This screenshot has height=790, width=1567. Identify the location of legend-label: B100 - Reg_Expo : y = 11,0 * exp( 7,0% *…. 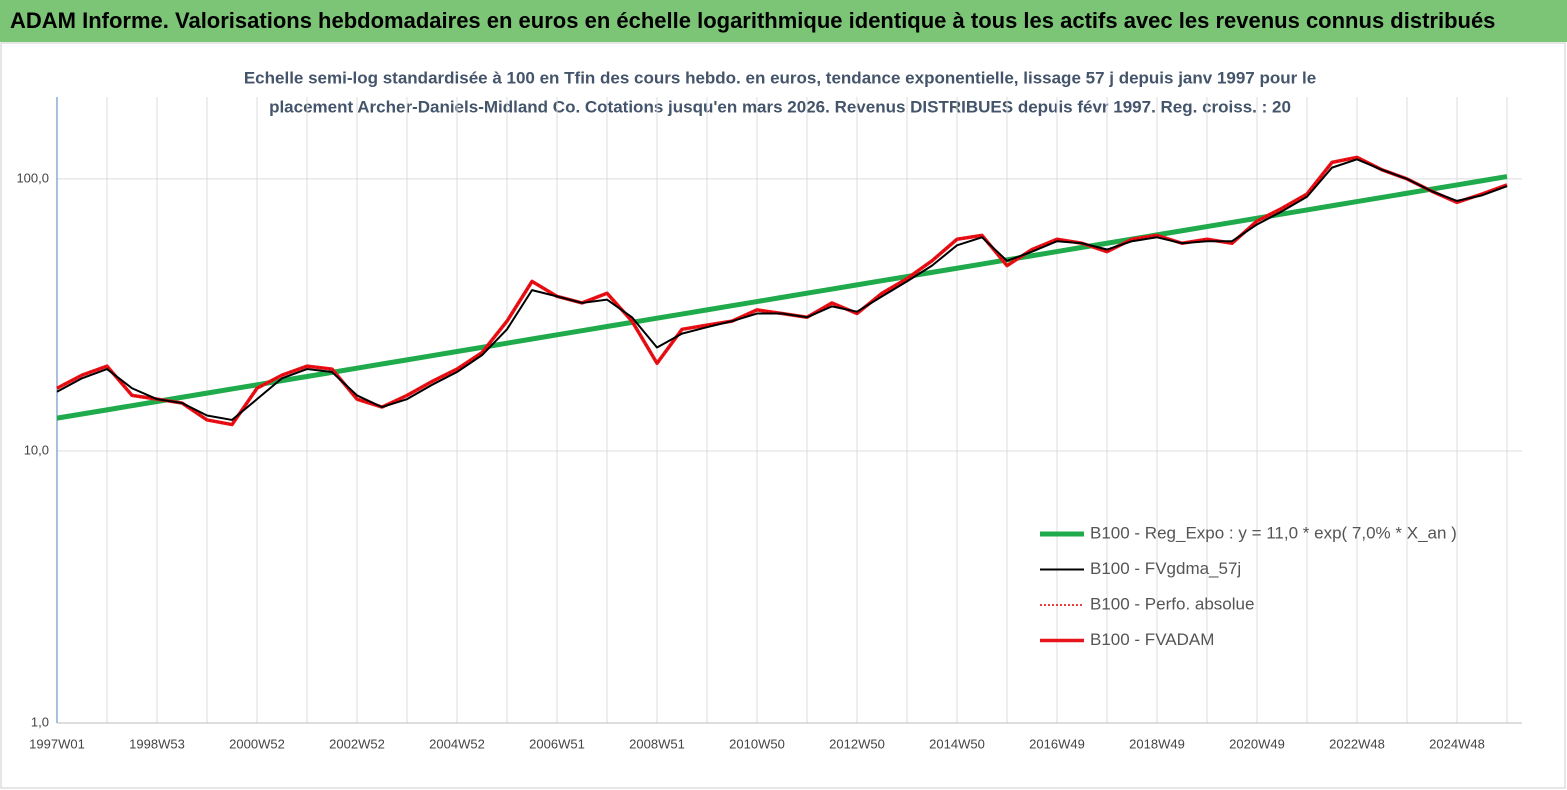
(1273, 532).